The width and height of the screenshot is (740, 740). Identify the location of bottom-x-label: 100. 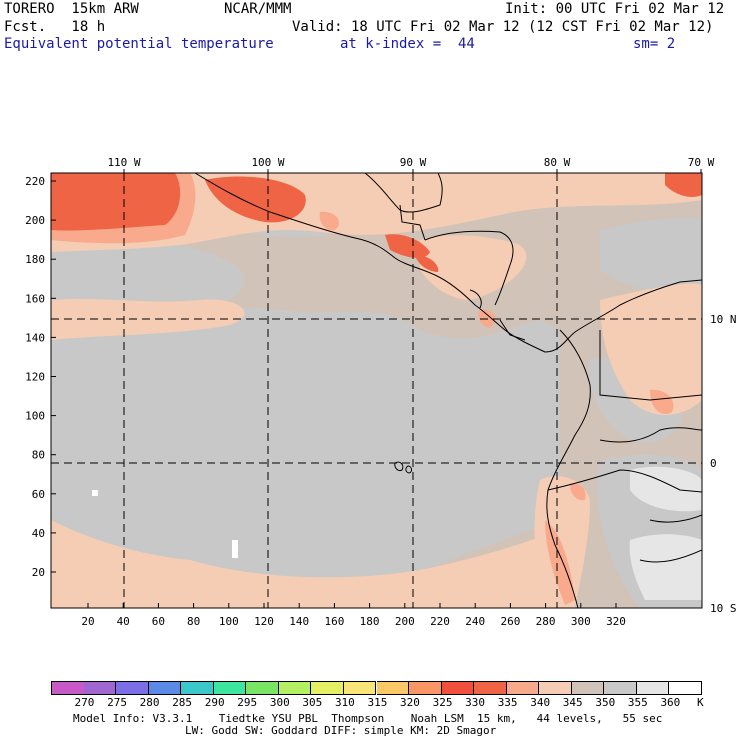
(229, 621).